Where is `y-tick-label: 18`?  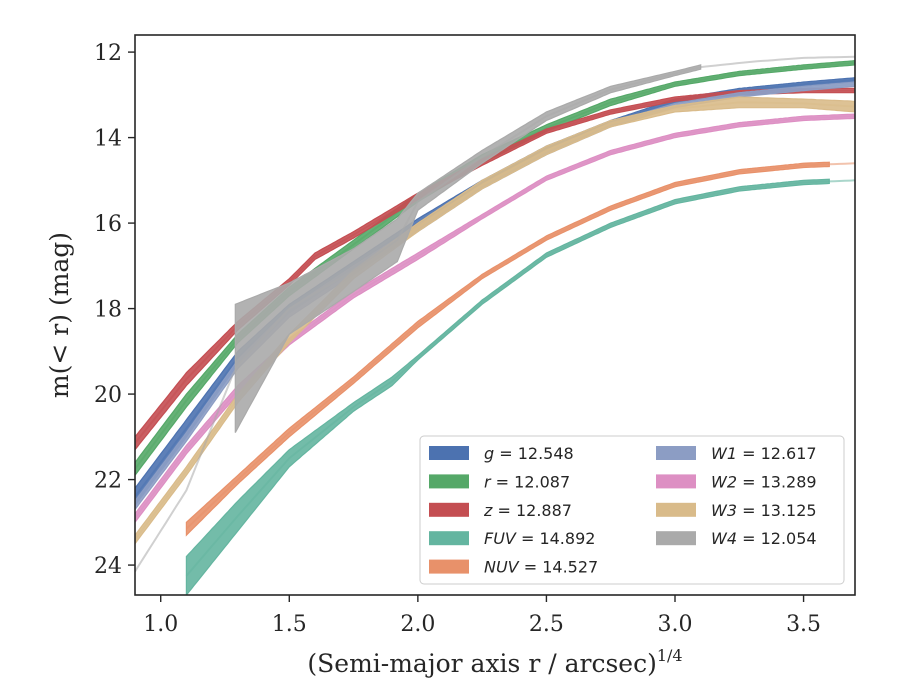
y-tick-label: 18 is located at coordinates (108, 310).